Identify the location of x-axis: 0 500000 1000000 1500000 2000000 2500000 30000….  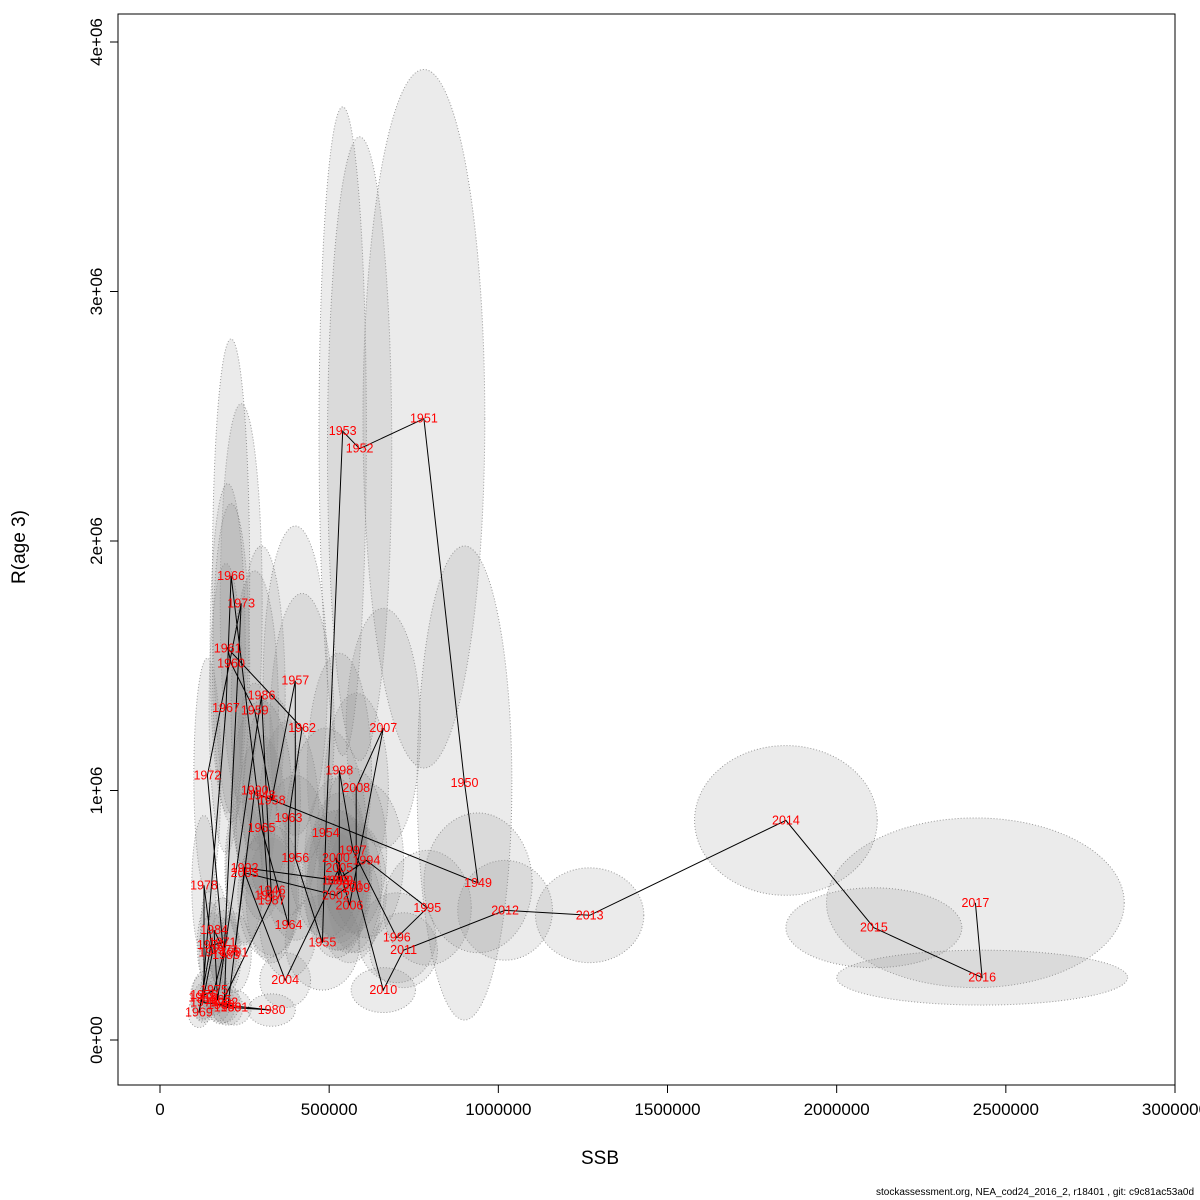
(677, 1102).